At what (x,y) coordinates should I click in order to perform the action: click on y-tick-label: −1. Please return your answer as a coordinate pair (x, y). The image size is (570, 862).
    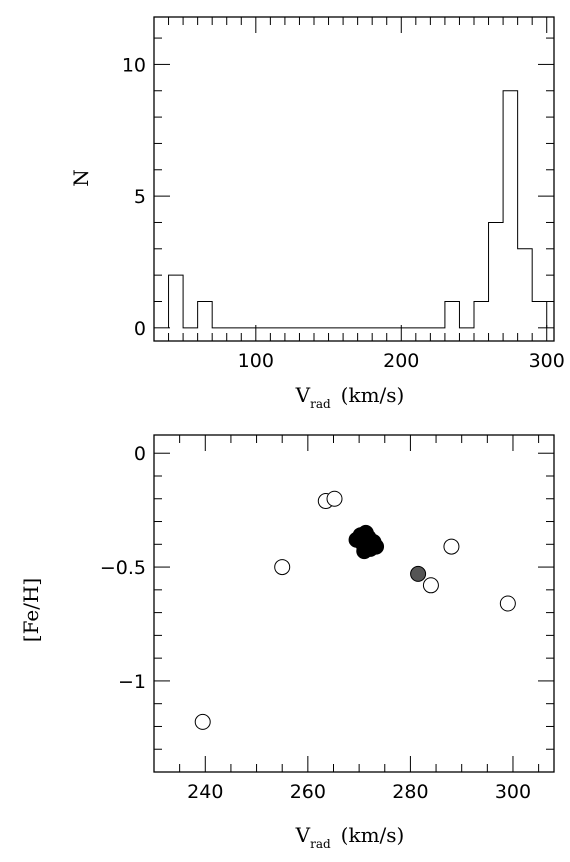
    Looking at the image, I should click on (132, 682).